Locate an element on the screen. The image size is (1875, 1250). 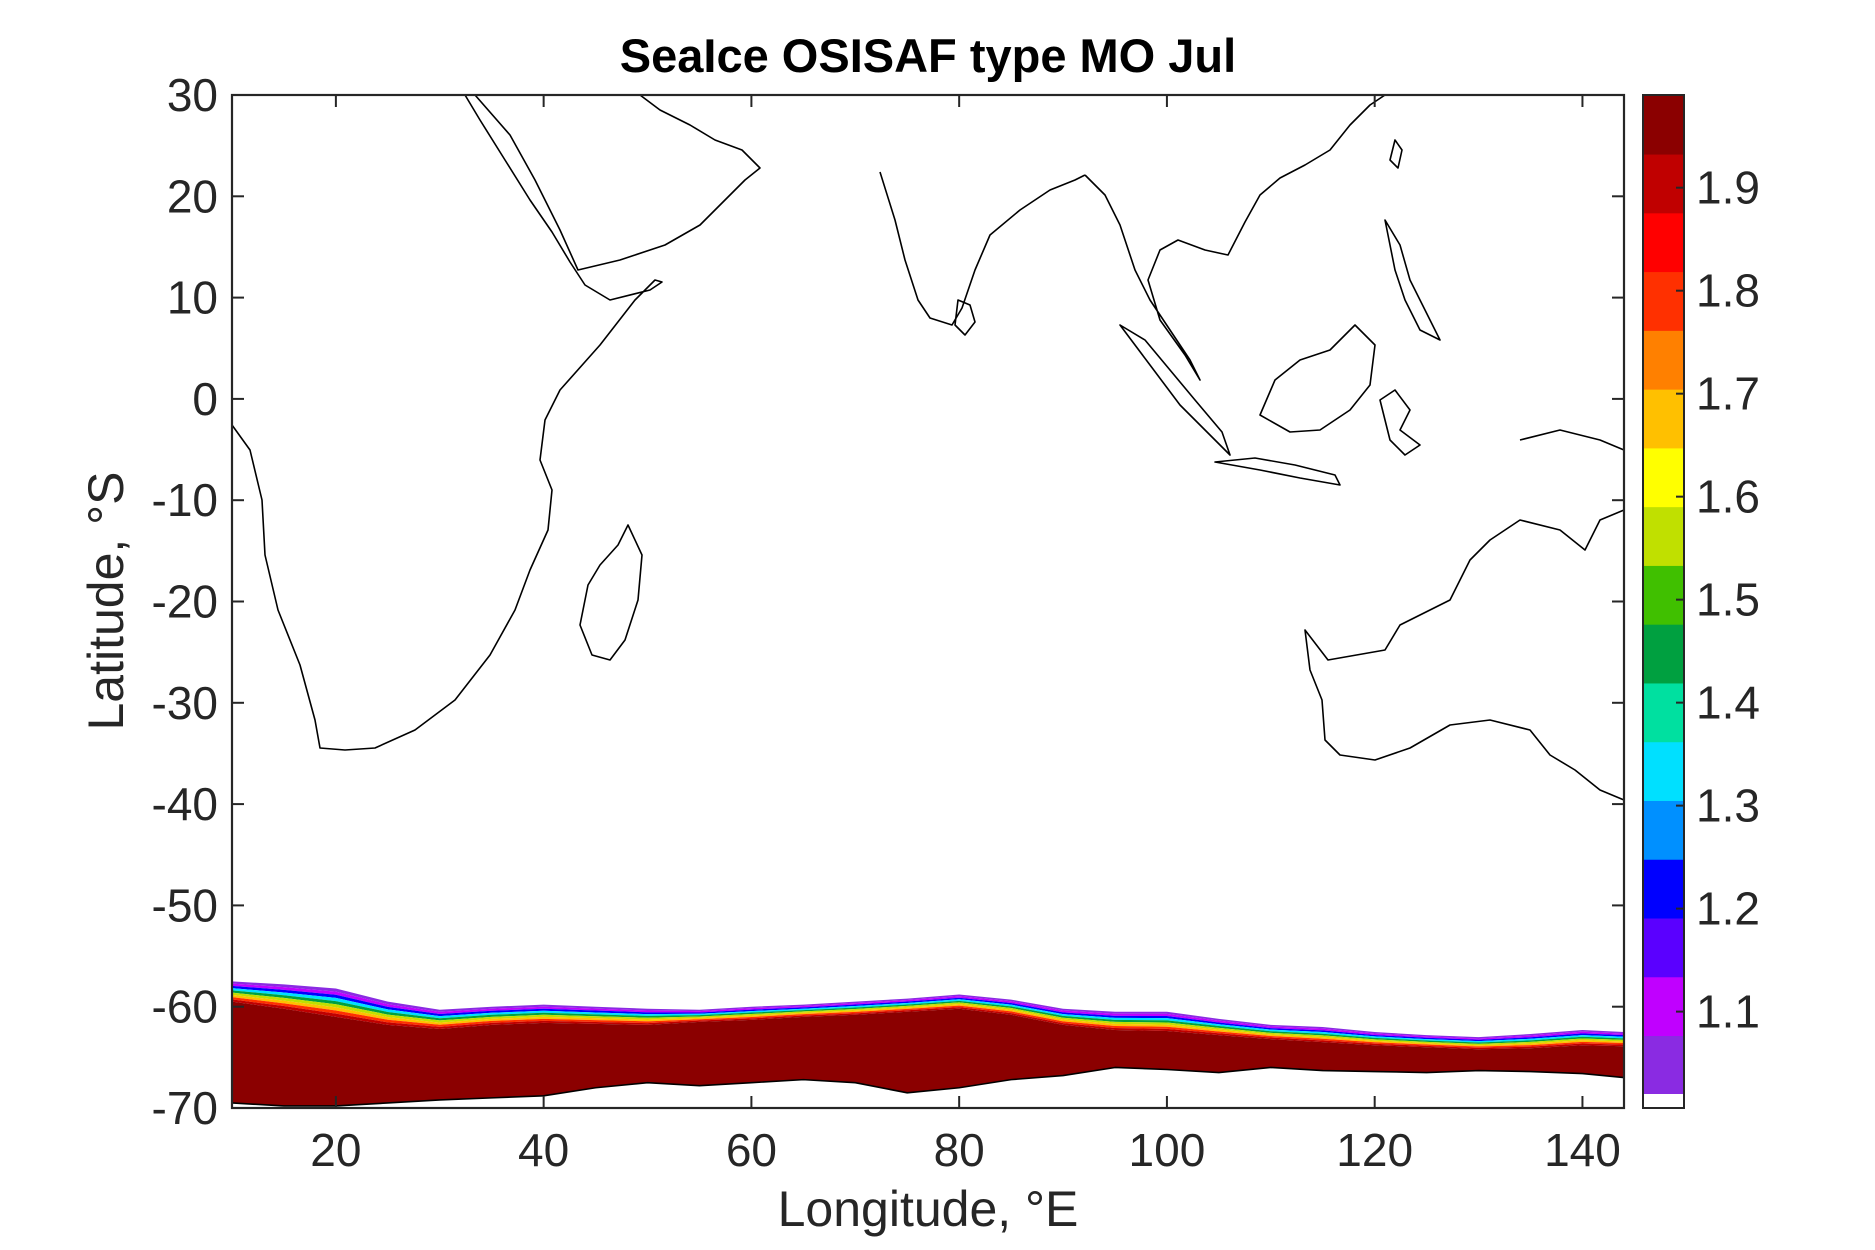
coastline-se-asia is located at coordinates (1235, 238).